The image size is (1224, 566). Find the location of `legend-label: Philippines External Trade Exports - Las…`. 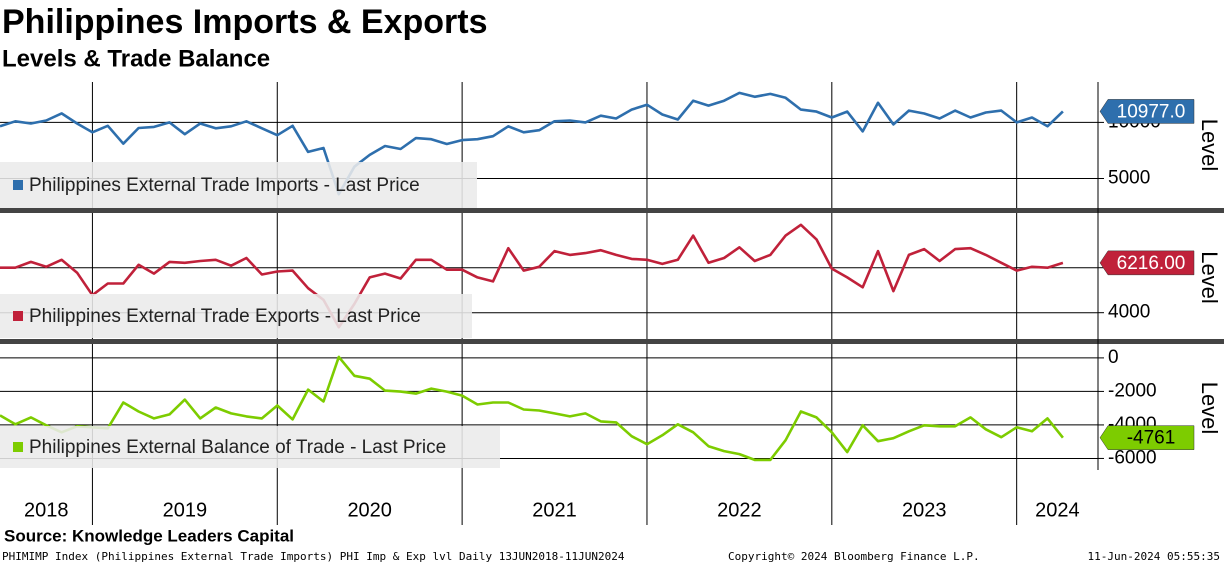

legend-label: Philippines External Trade Exports - Las… is located at coordinates (225, 316).